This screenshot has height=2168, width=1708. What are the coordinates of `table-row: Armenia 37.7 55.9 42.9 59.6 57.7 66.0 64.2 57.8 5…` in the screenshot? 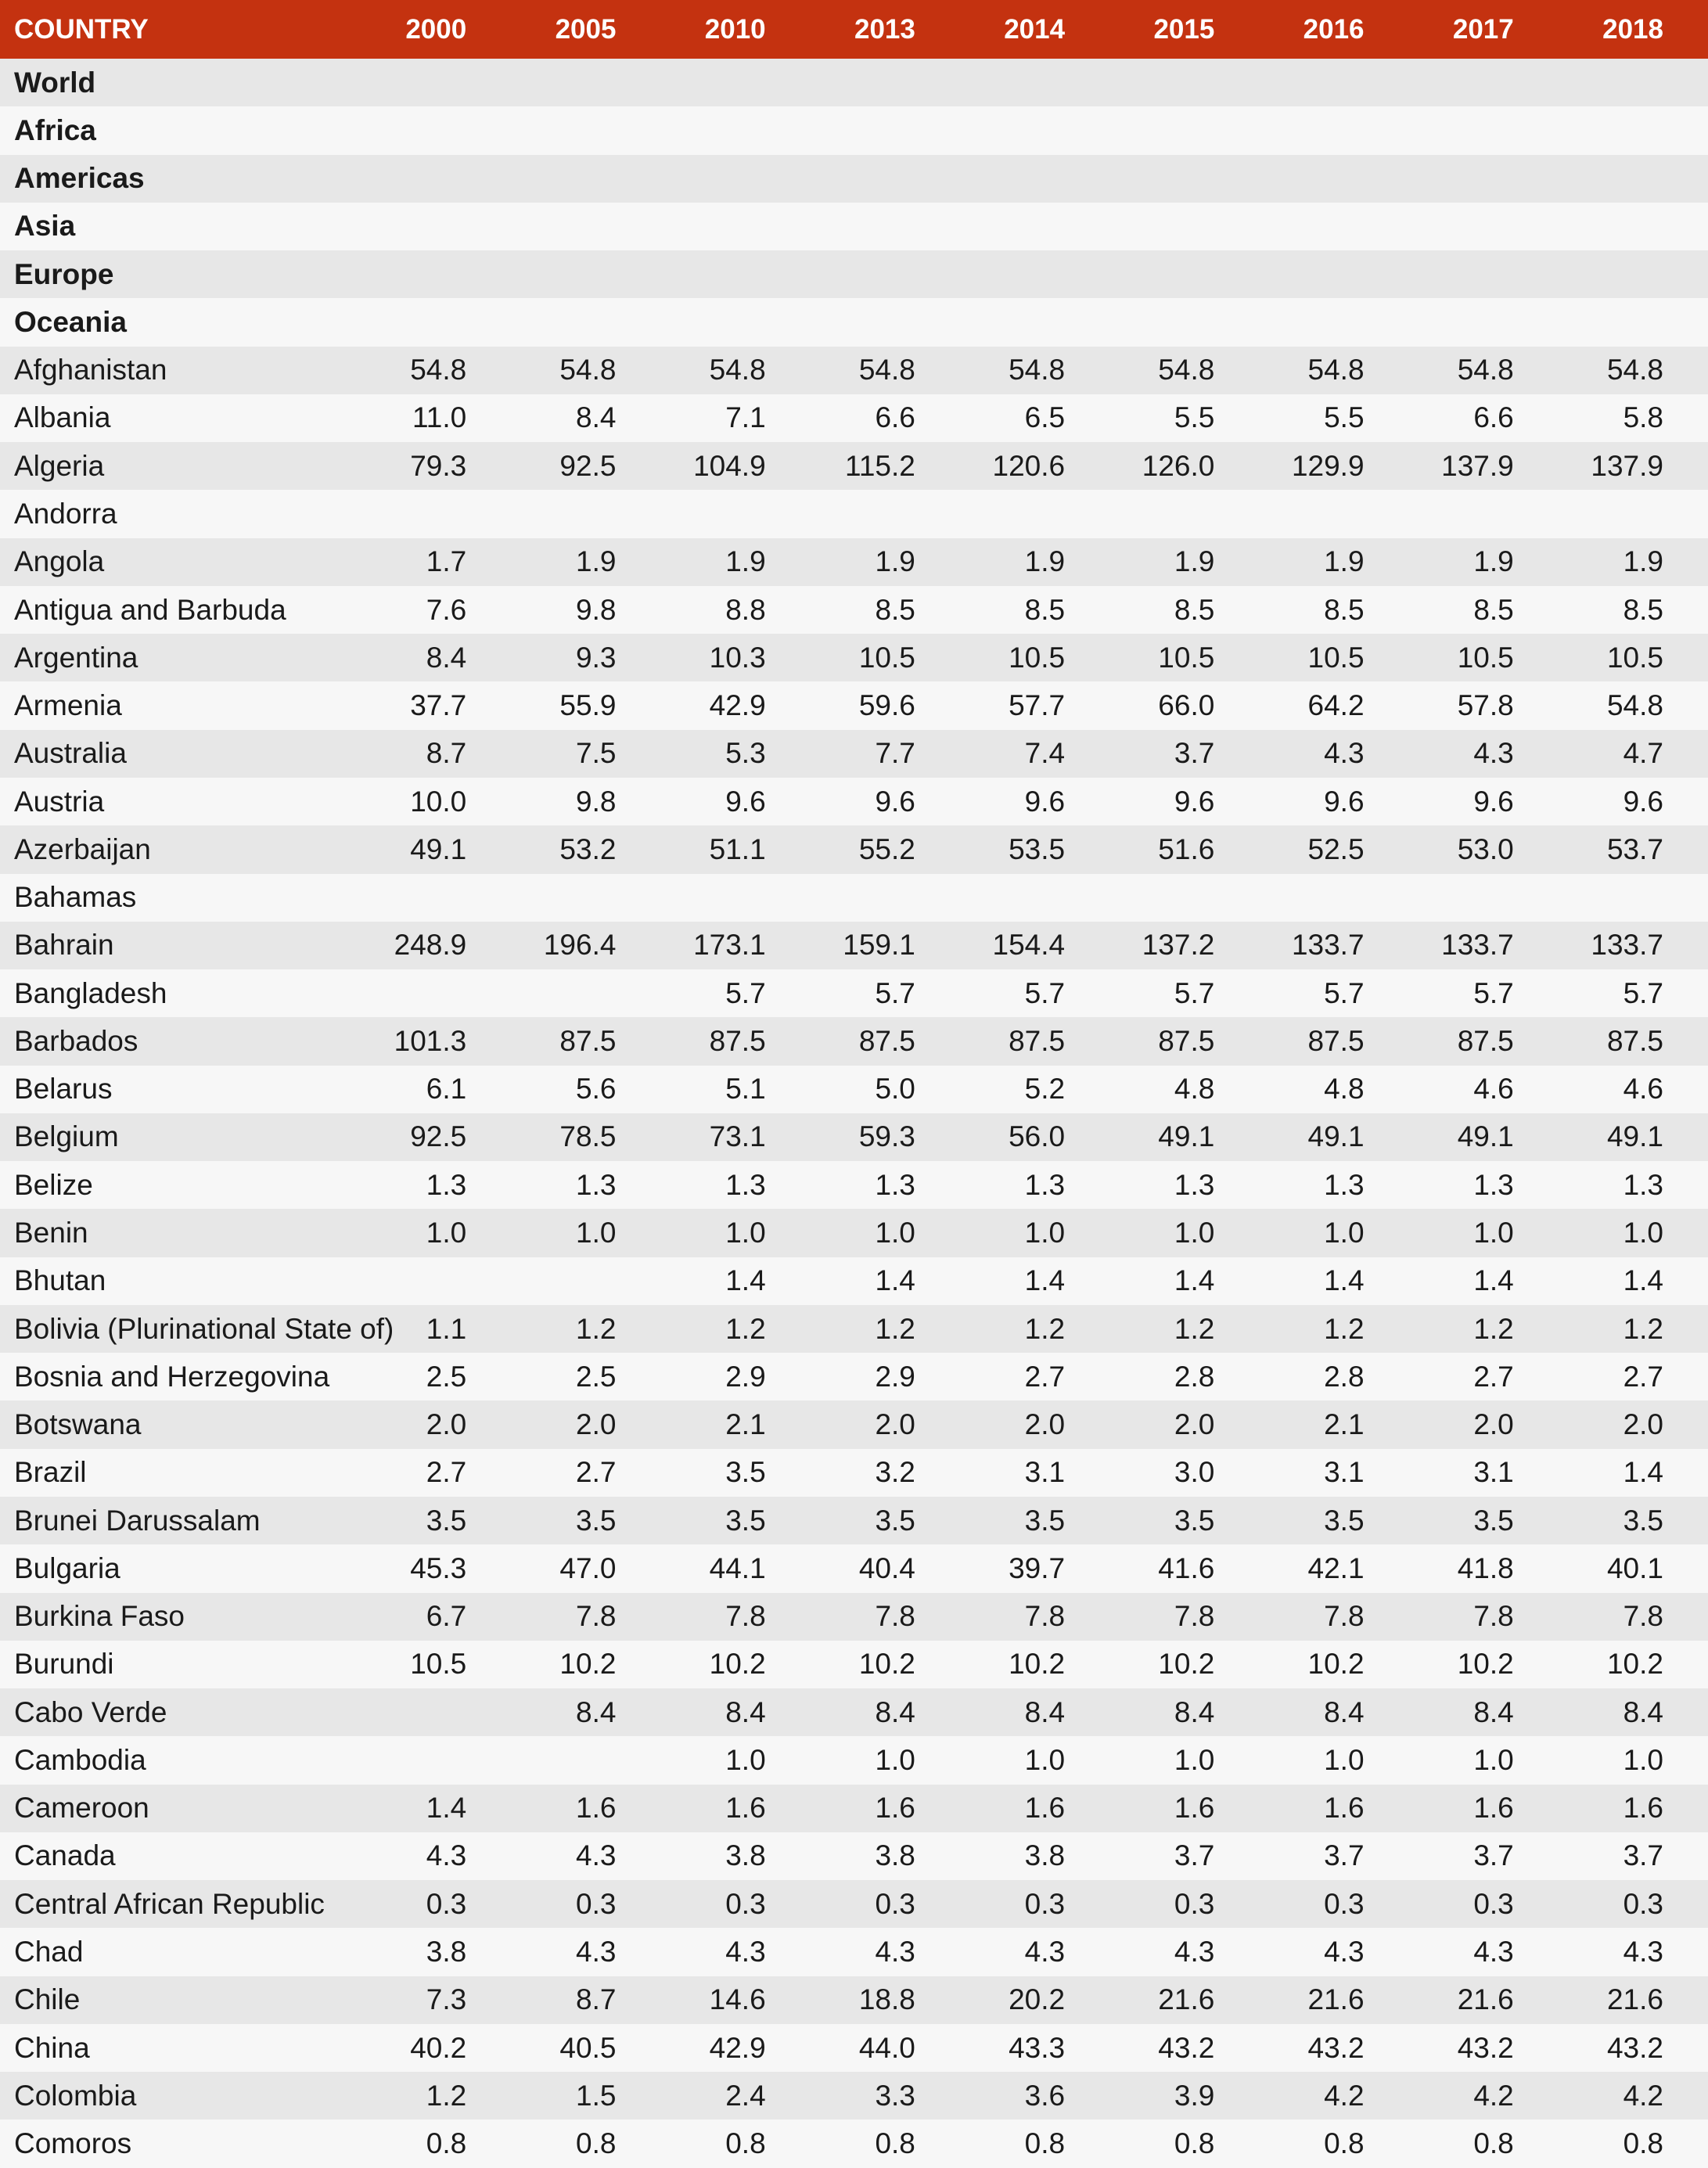 It's located at (854, 705).